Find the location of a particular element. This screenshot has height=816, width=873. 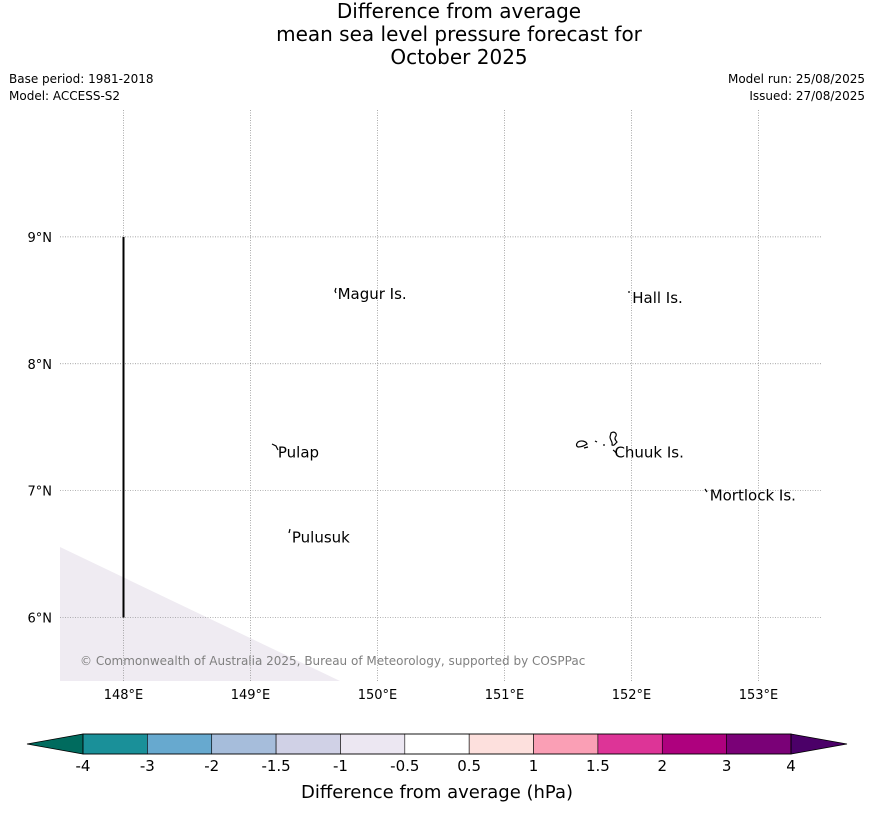

colorbar-tick-label: -4 is located at coordinates (83, 766).